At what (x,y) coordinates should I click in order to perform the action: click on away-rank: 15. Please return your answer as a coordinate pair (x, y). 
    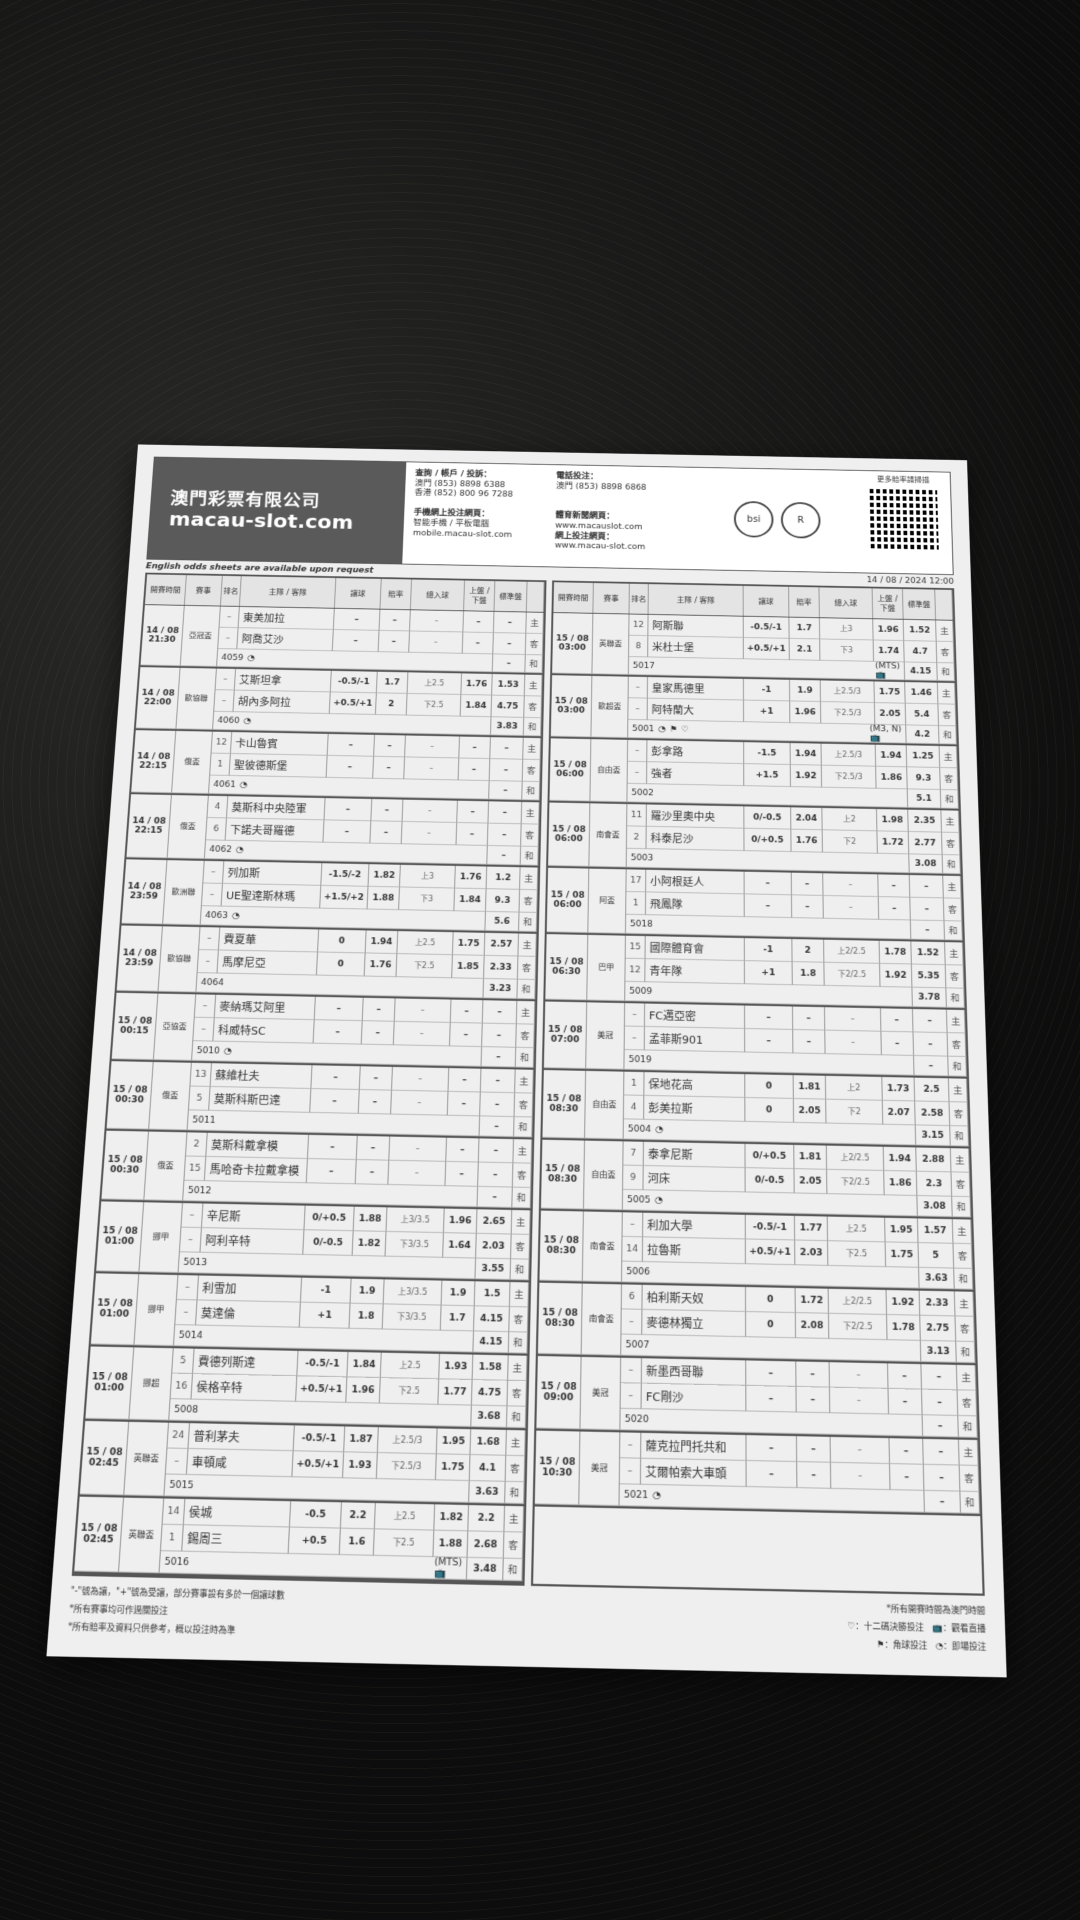
    Looking at the image, I should click on (195, 1169).